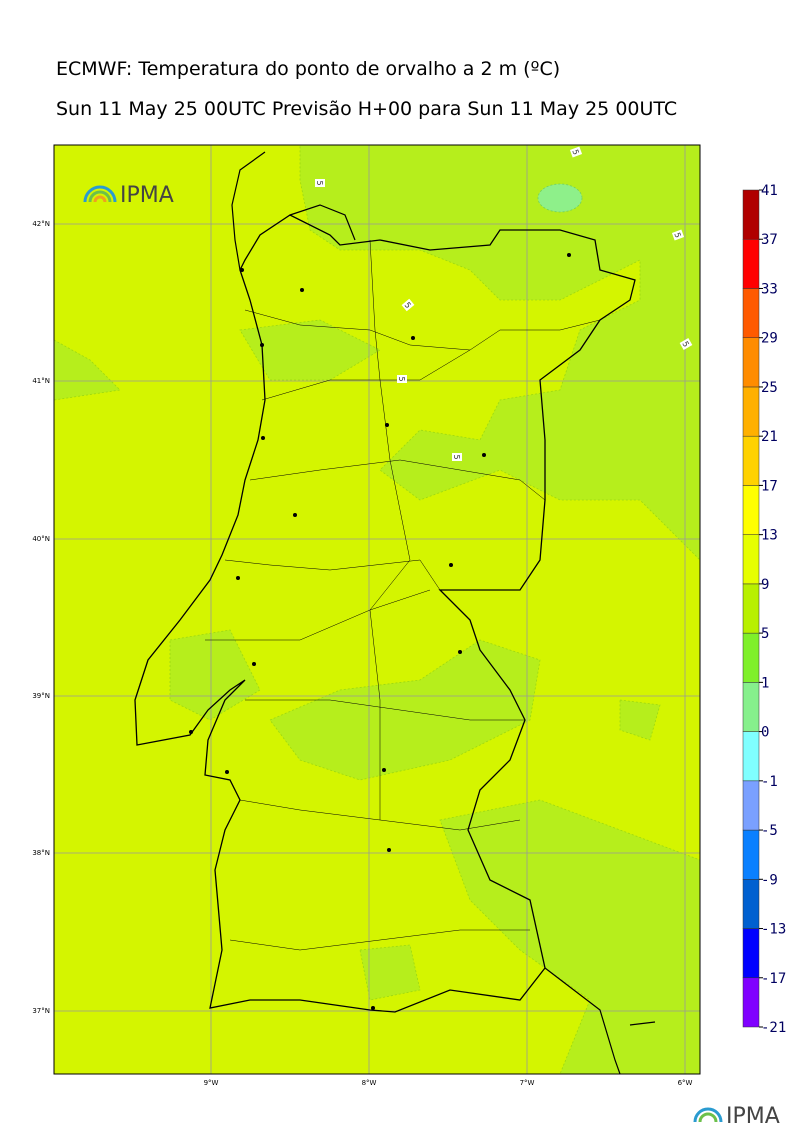  What do you see at coordinates (41, 224) in the screenshot?
I see `lat-label: 42°N` at bounding box center [41, 224].